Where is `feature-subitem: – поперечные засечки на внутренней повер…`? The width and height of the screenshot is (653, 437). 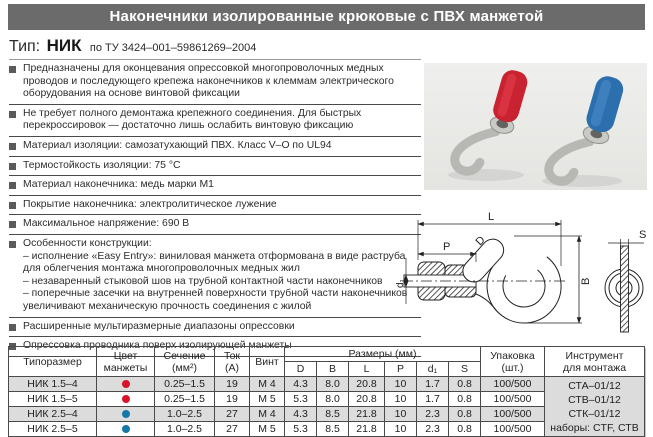
feature-subitem: – поперечные засечки на внутренней повер… is located at coordinates (215, 300).